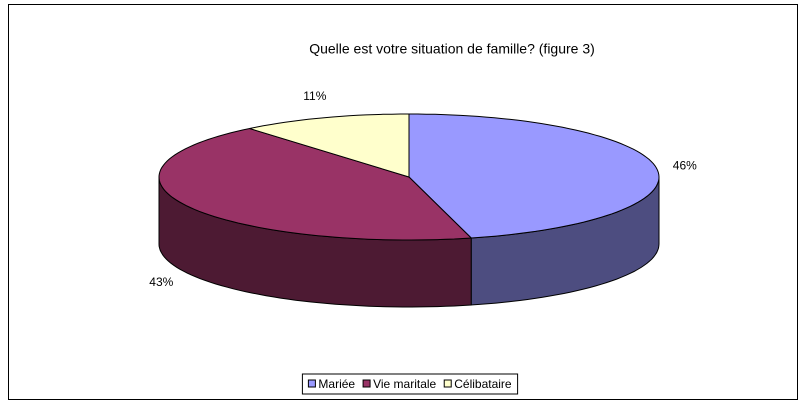 The height and width of the screenshot is (405, 802). I want to click on data-label: 46%, so click(685, 166).